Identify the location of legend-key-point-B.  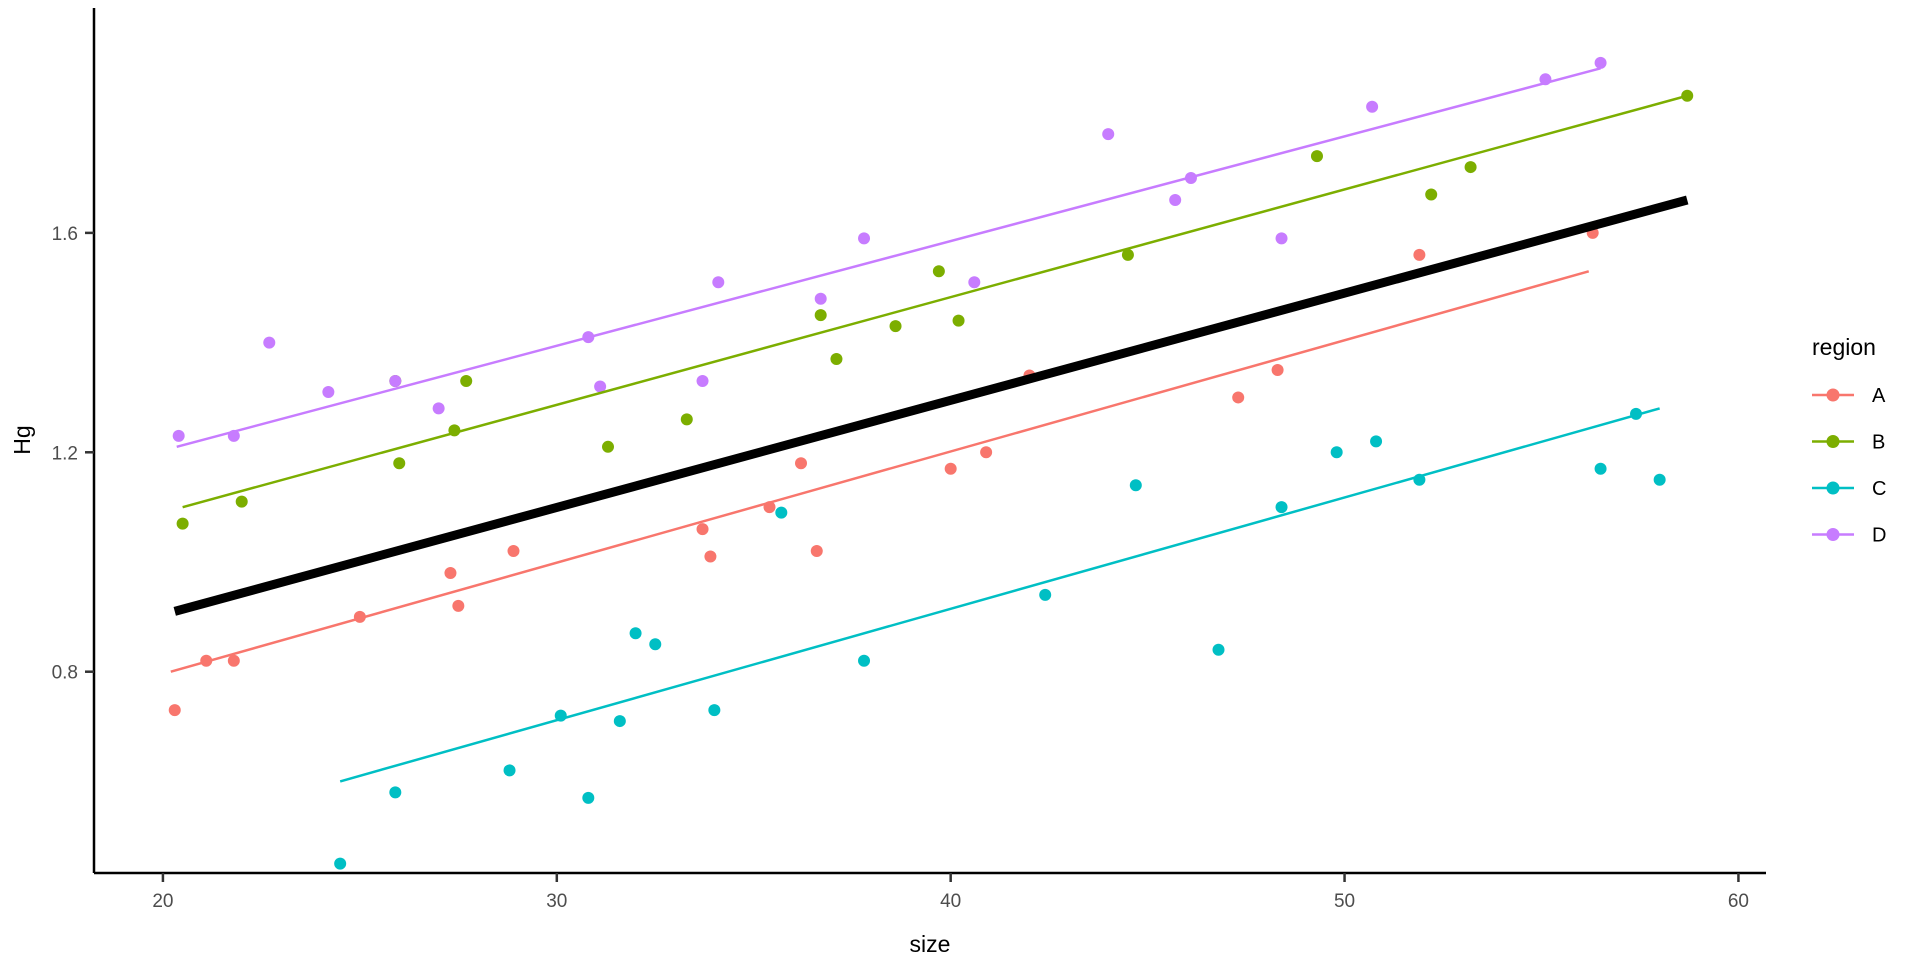
(1833, 441).